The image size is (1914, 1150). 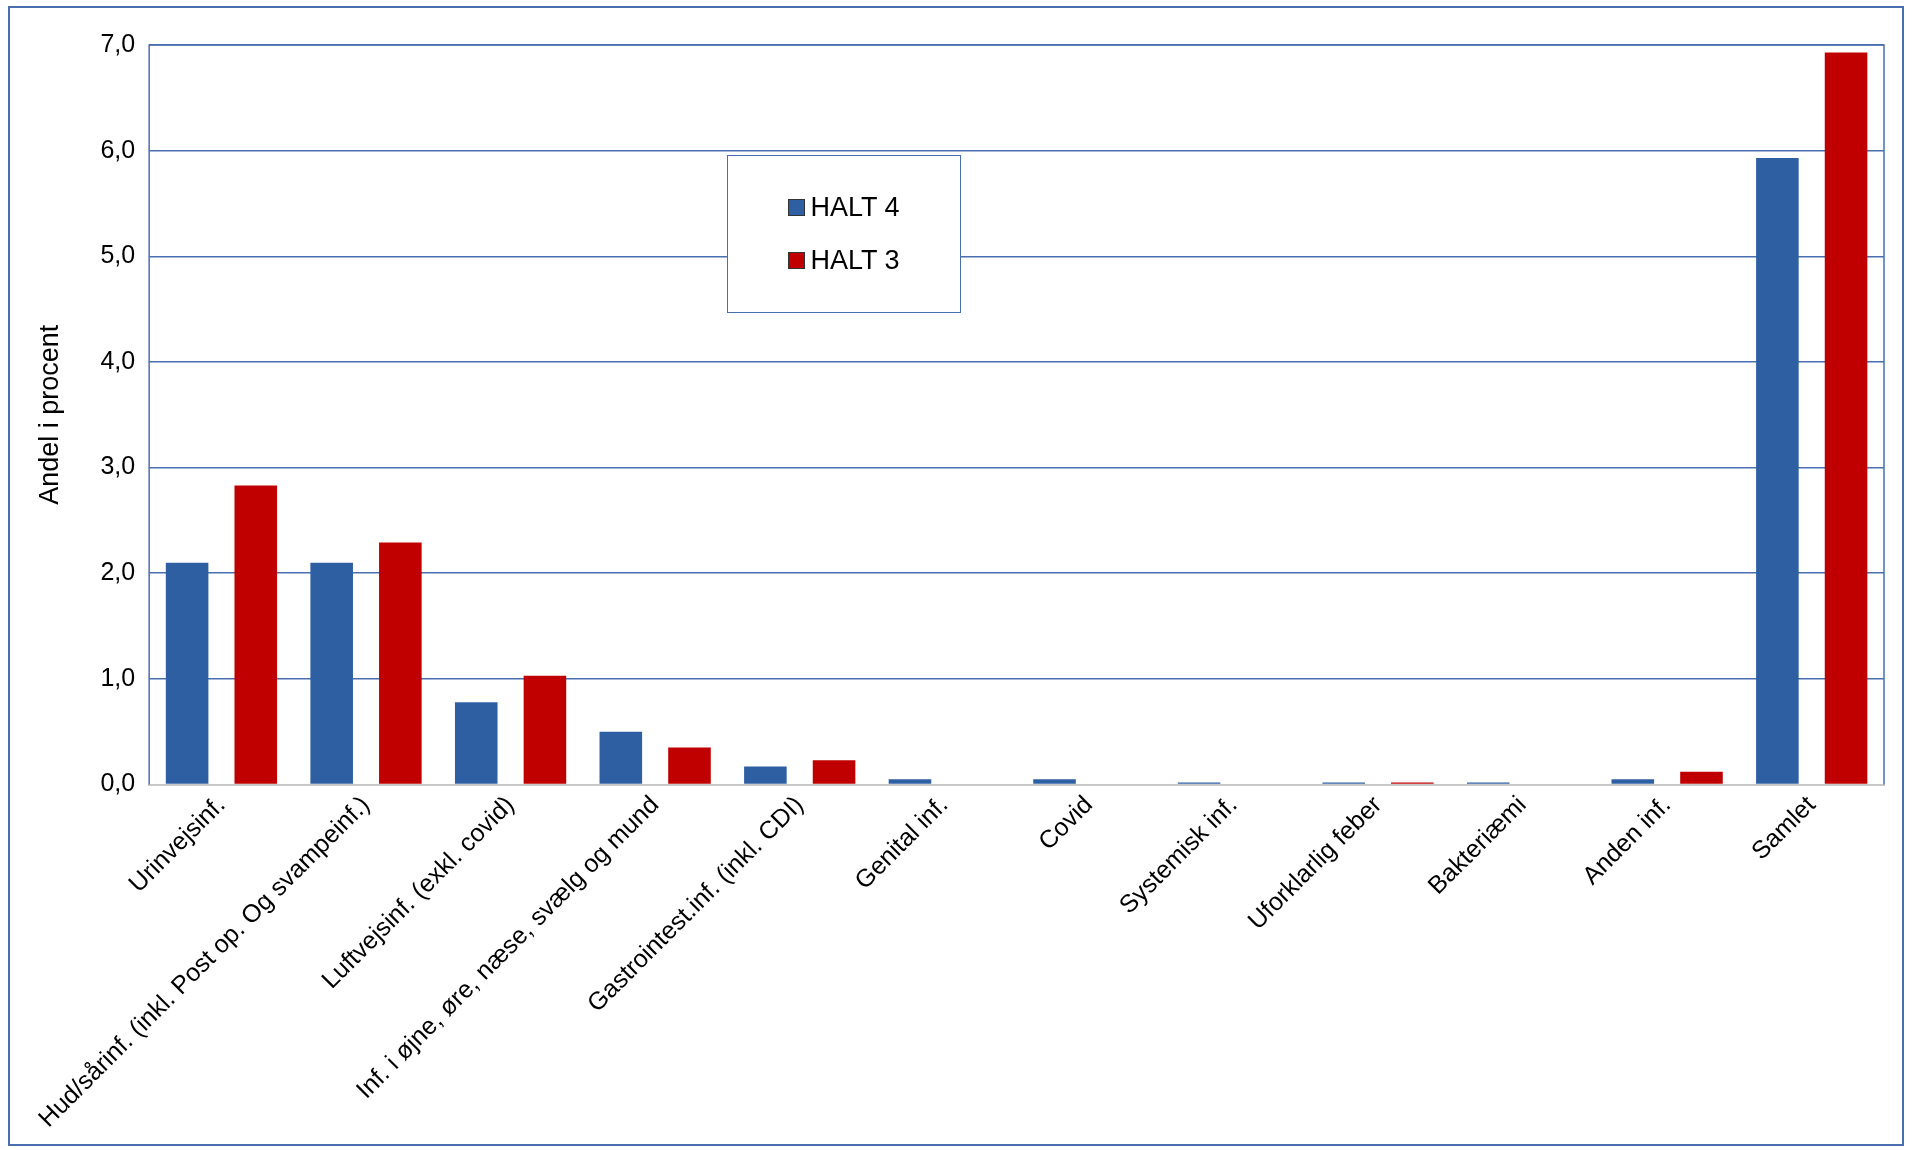 I want to click on y-tick-label: 2,0, so click(x=118, y=571).